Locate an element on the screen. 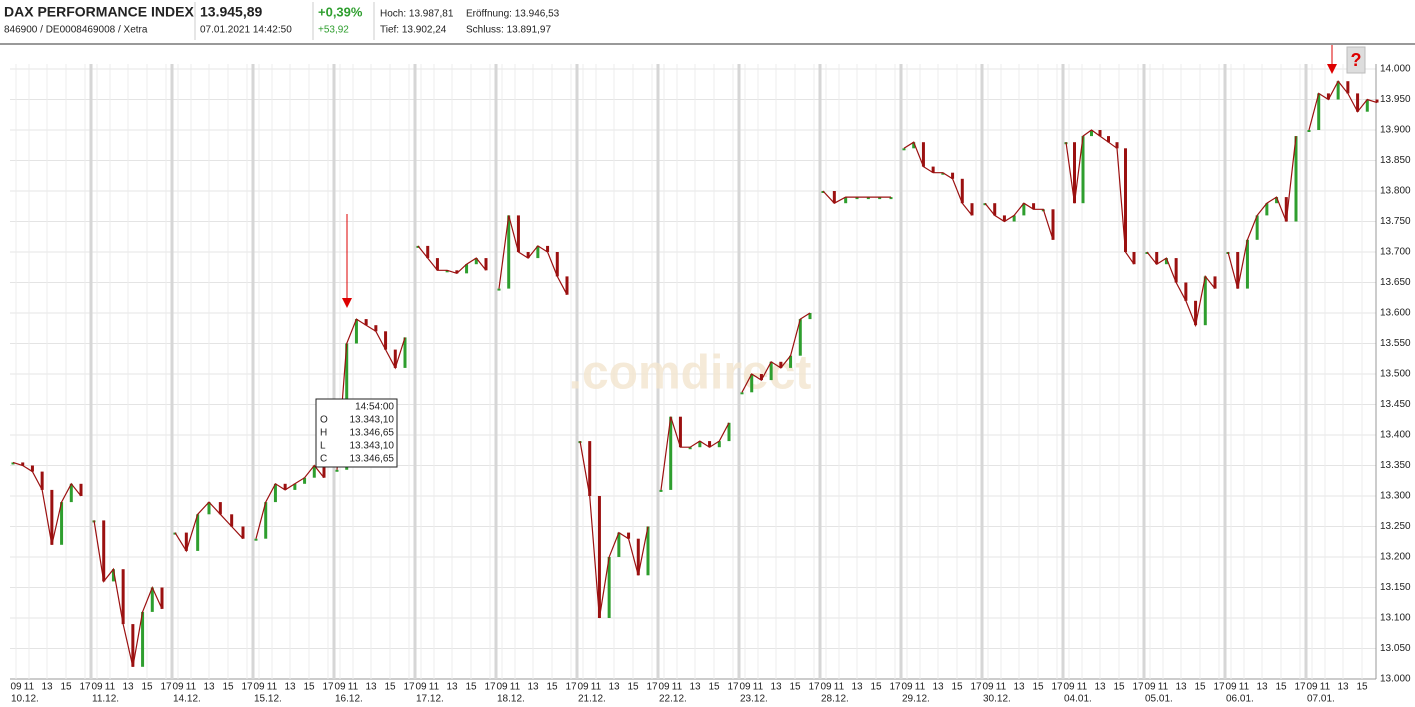 The height and width of the screenshot is (707, 1415). y-tick-label: 13.600 is located at coordinates (1395, 313).